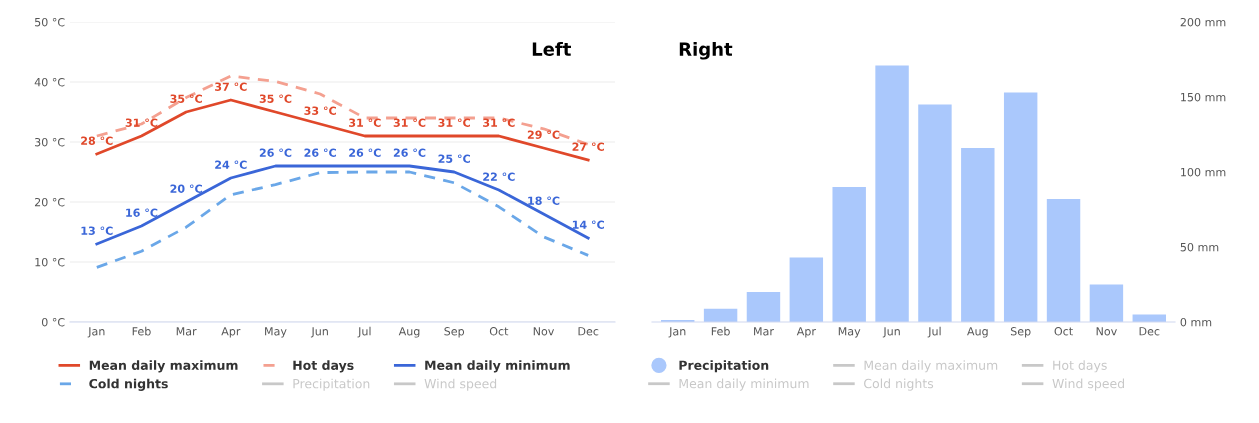 This screenshot has height=423, width=1259. I want to click on data-label: 16 °C, so click(142, 212).